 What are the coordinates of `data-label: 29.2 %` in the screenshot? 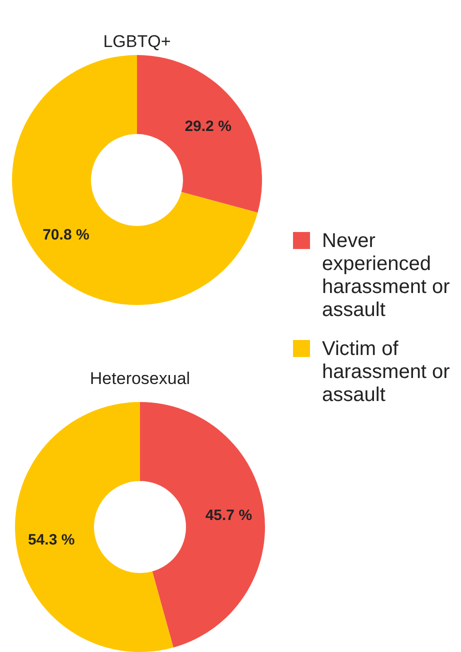 It's located at (208, 126).